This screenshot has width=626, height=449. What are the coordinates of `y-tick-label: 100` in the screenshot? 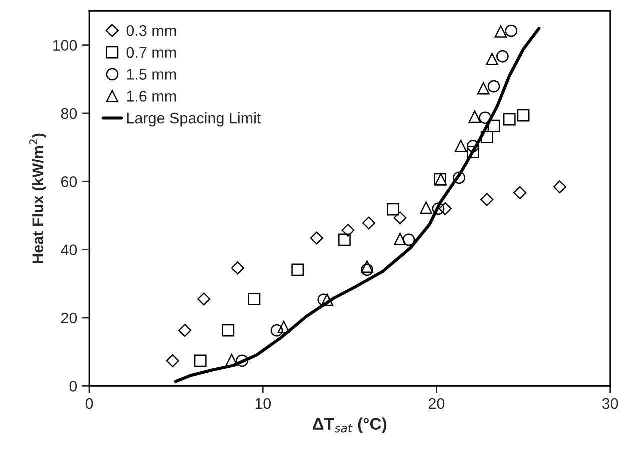 It's located at (65, 45).